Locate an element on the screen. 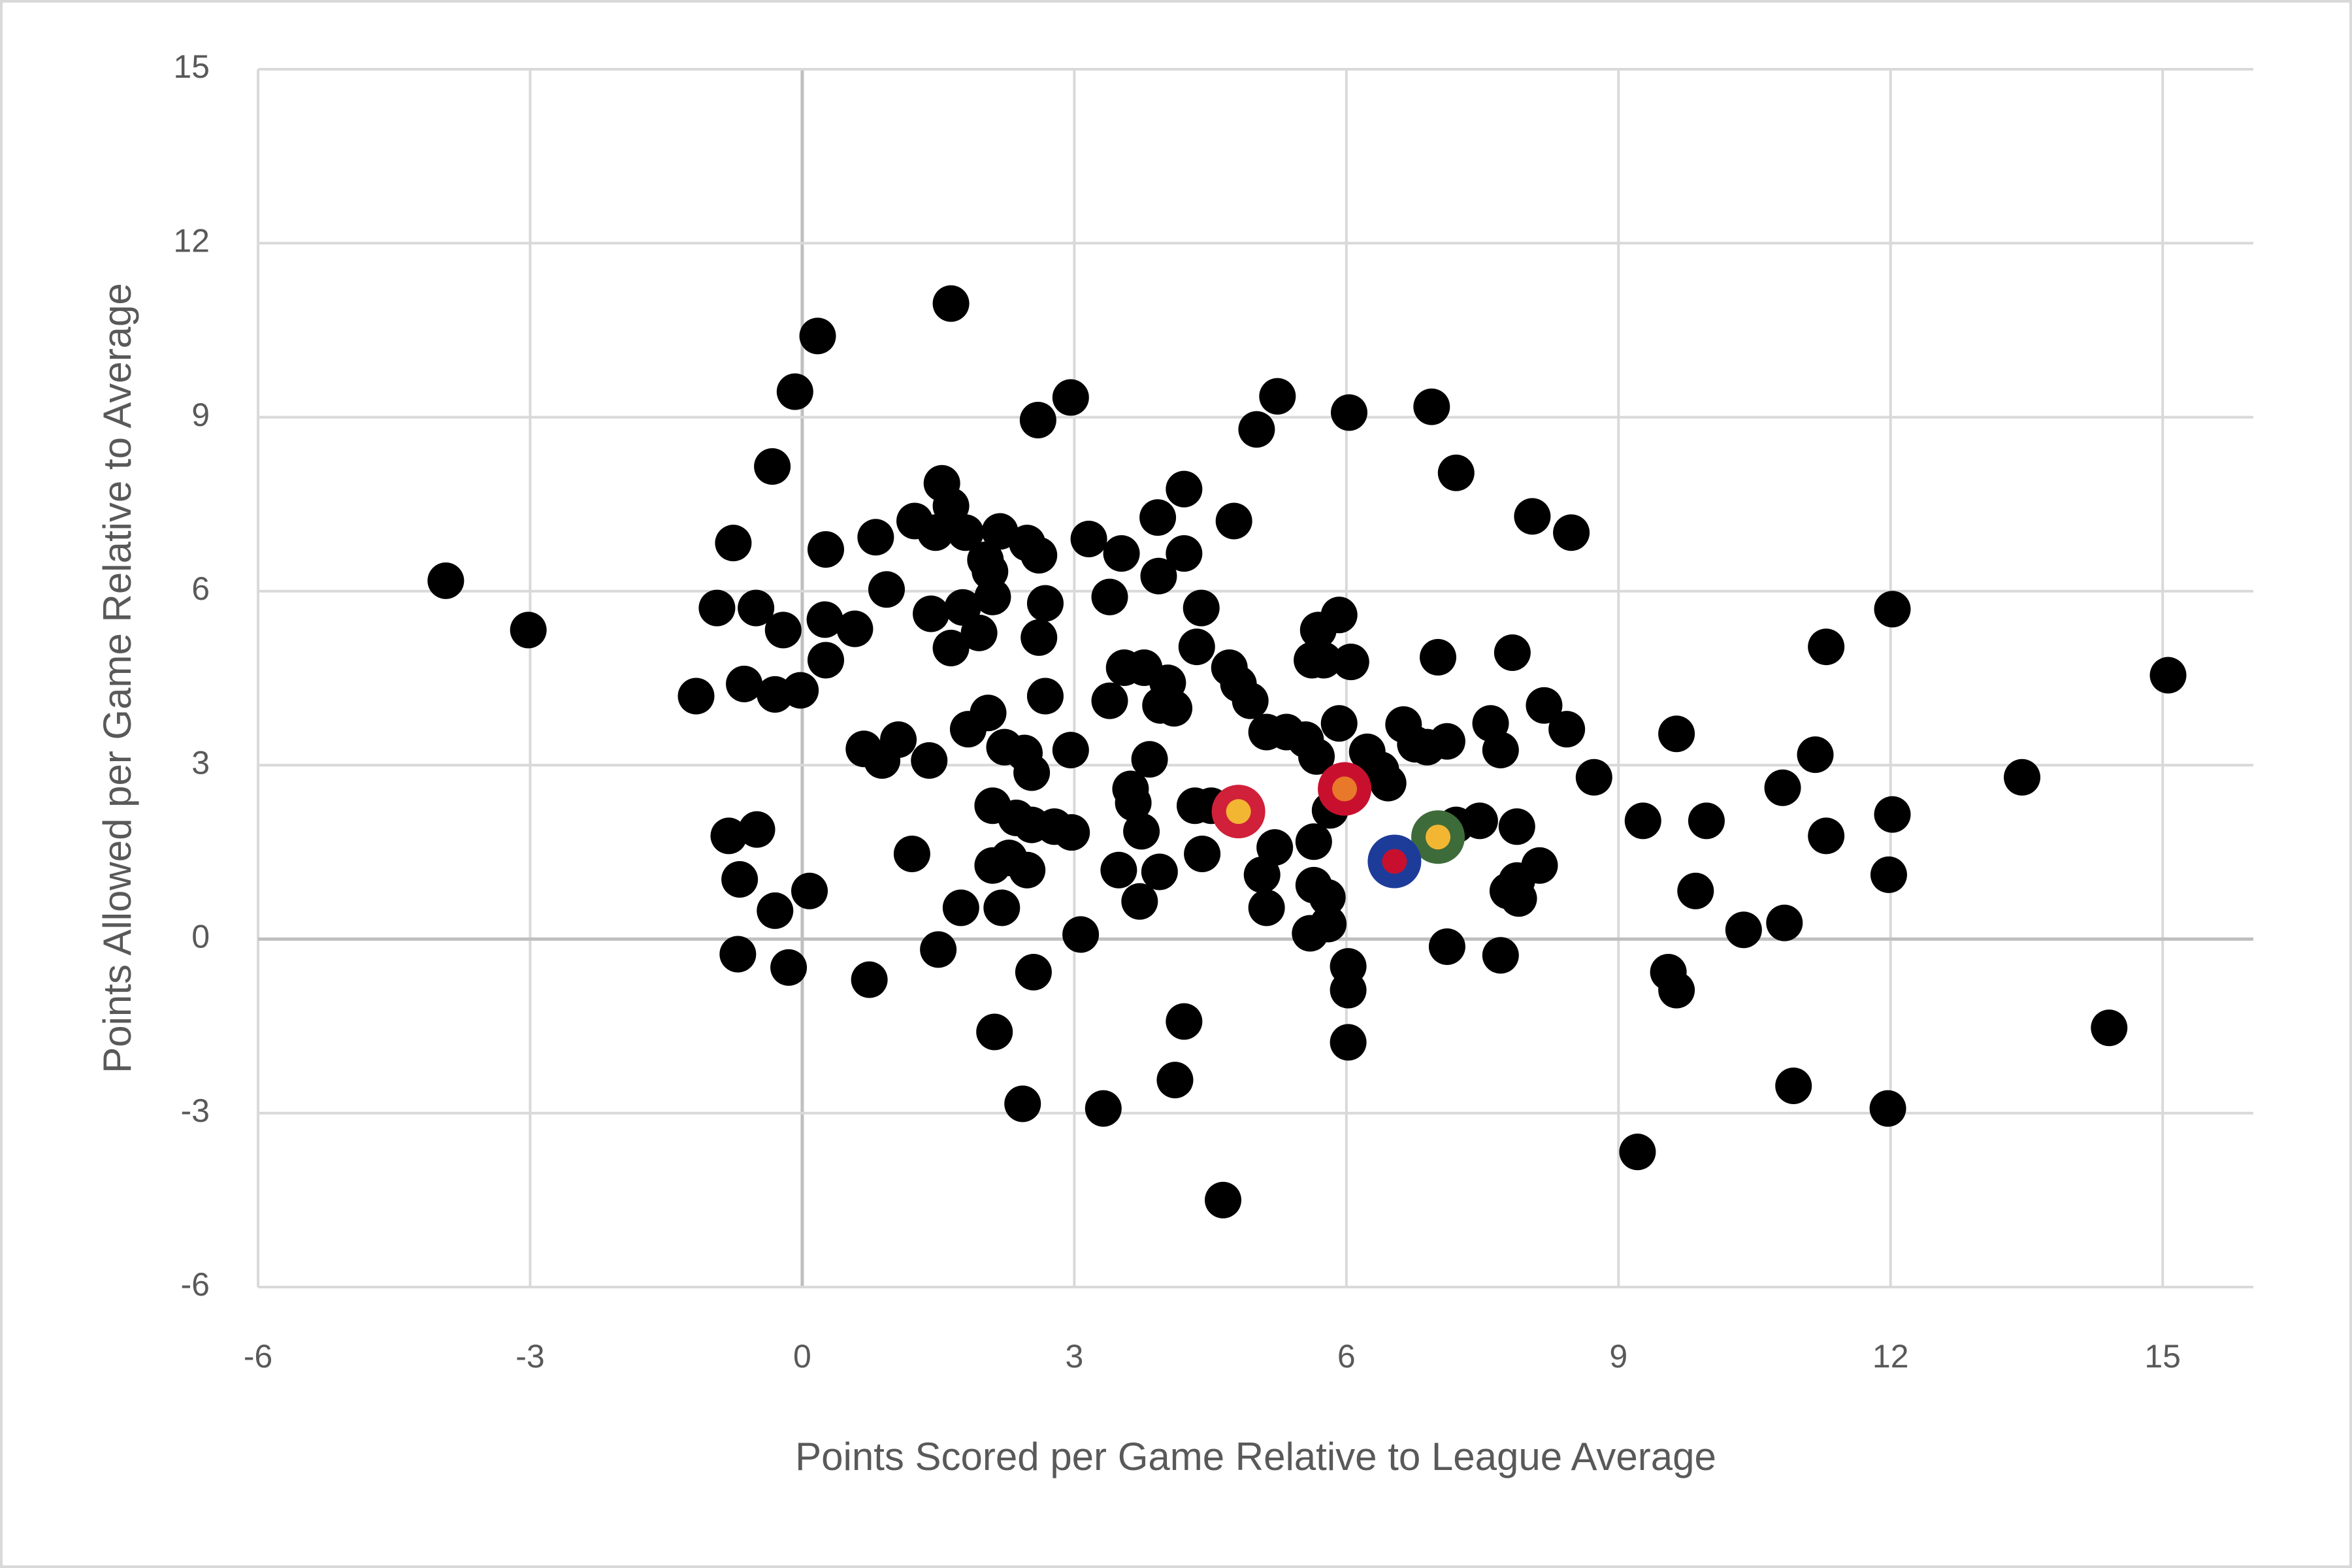 The width and height of the screenshot is (2352, 1568). x-tick-label: 12 is located at coordinates (1890, 1356).